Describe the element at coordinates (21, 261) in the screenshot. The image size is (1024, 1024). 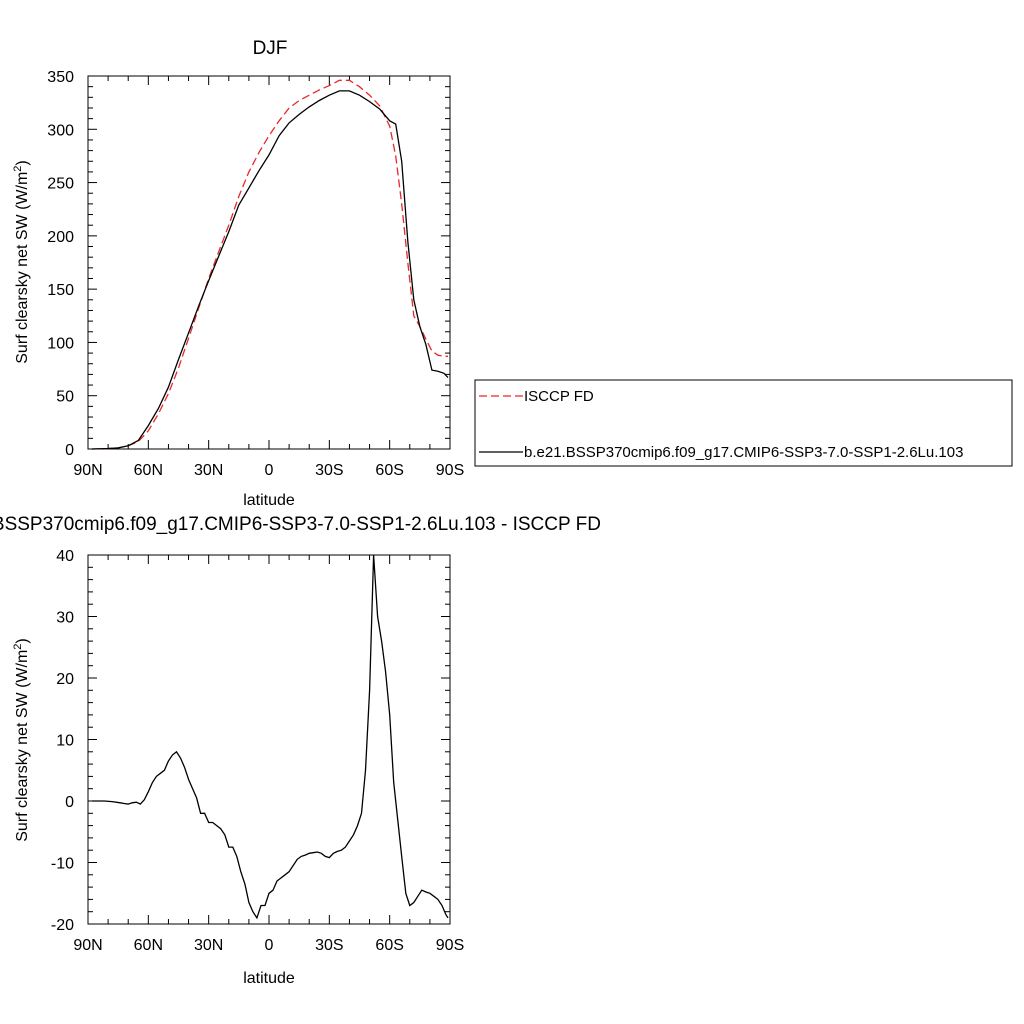
I see `panel-top-y-axis-label: Surf clearsky net SW (W/m2)` at that location.